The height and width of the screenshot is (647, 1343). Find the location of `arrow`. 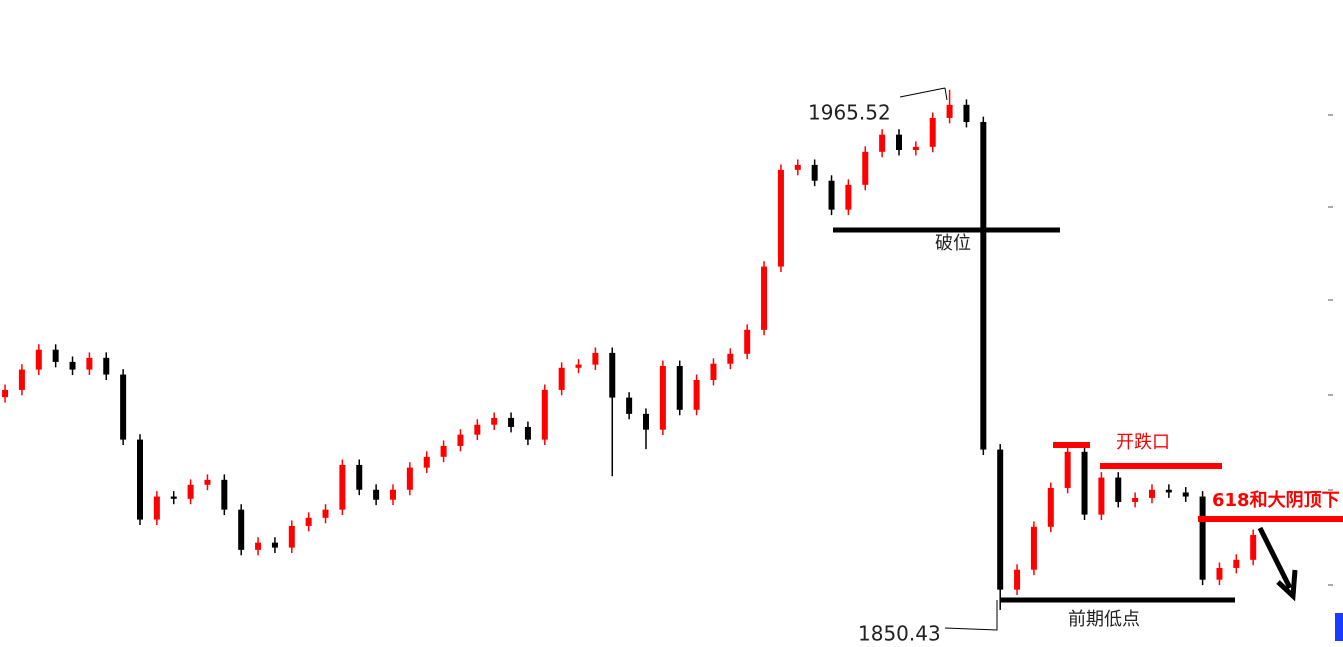

arrow is located at coordinates (1275, 558).